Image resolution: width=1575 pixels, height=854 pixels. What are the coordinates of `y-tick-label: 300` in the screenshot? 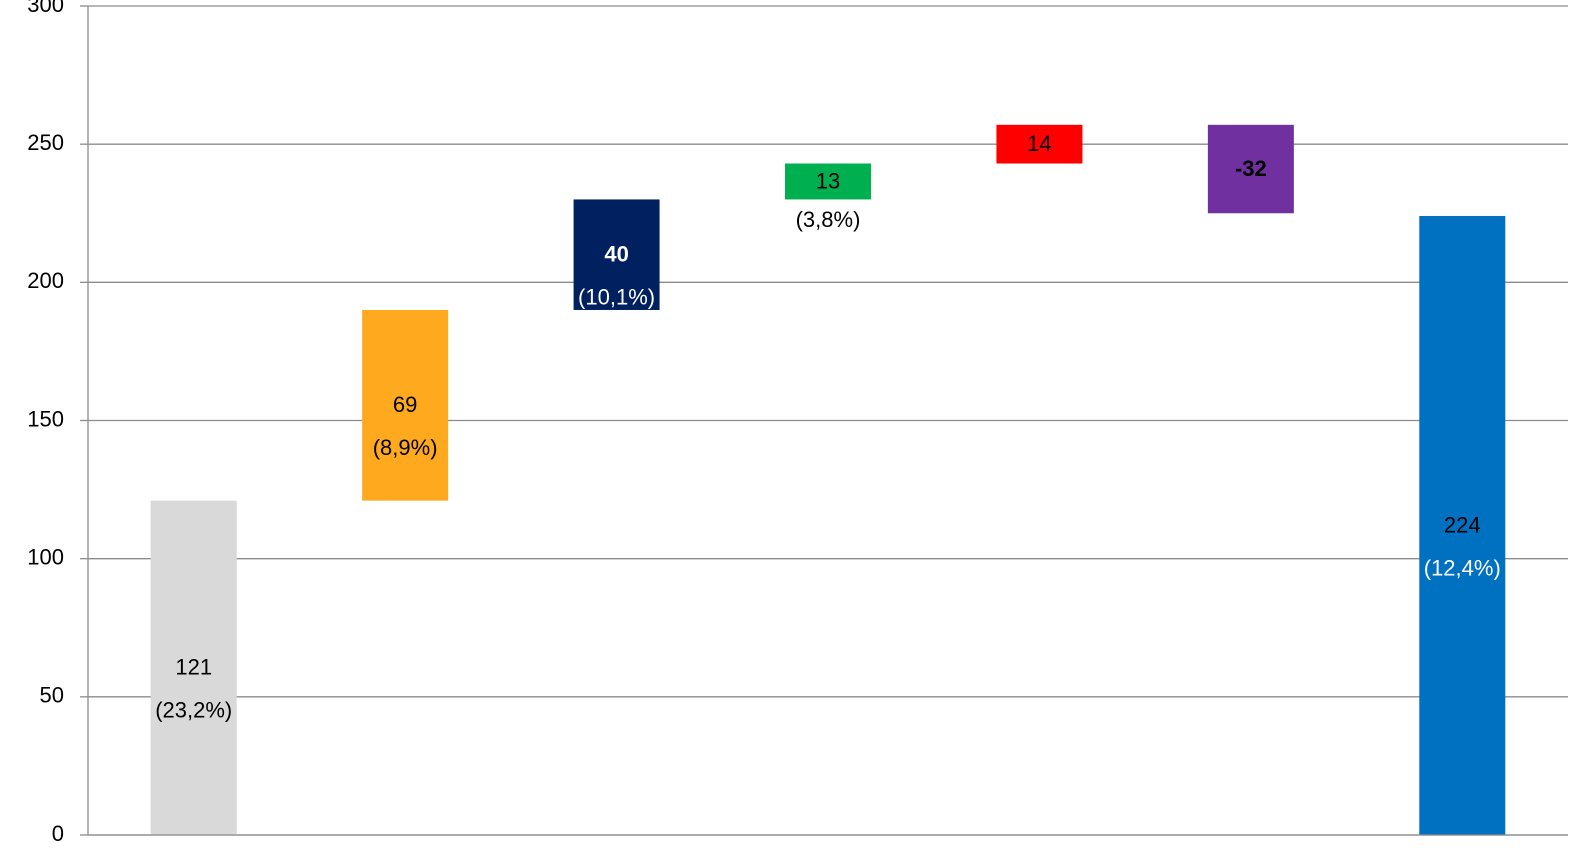 It's located at (45, 8).